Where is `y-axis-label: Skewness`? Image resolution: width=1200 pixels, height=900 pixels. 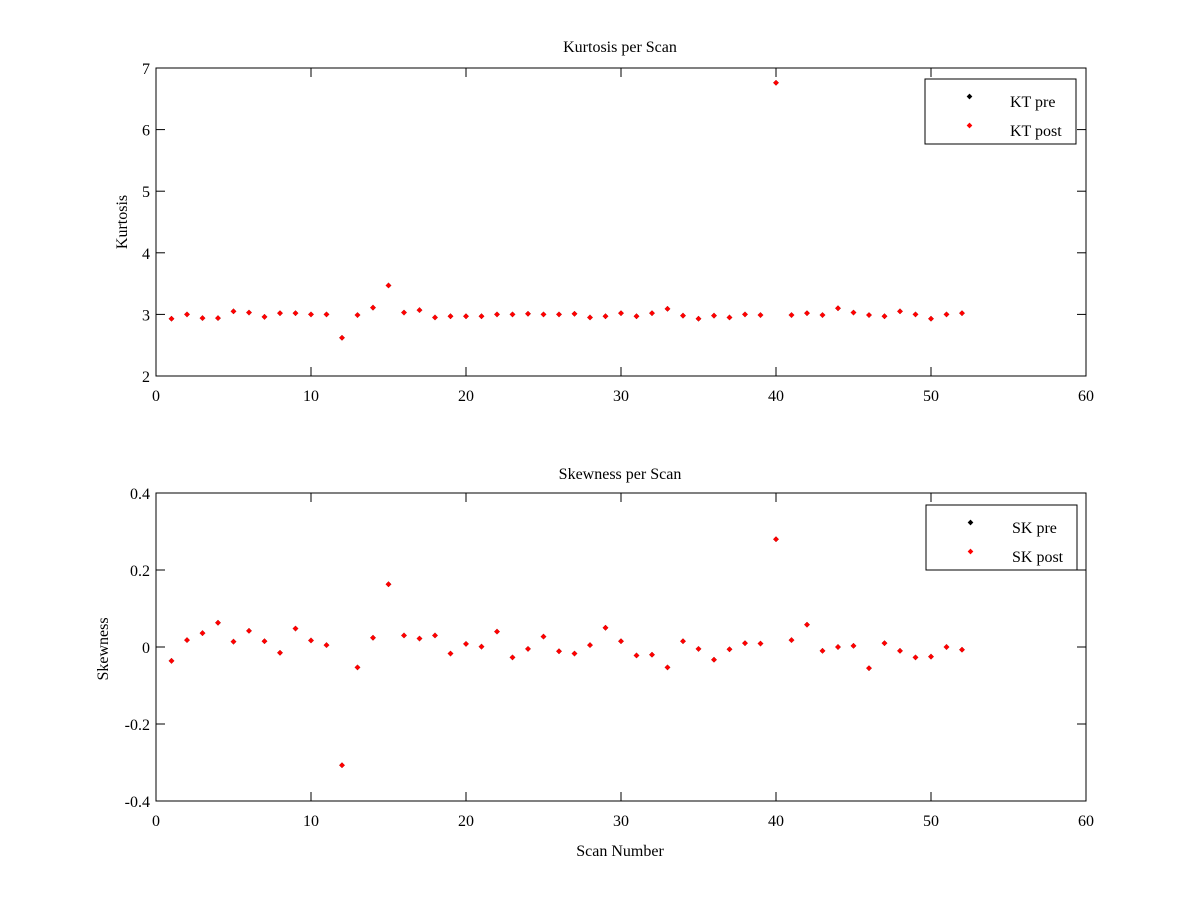 y-axis-label: Skewness is located at coordinates (103, 648).